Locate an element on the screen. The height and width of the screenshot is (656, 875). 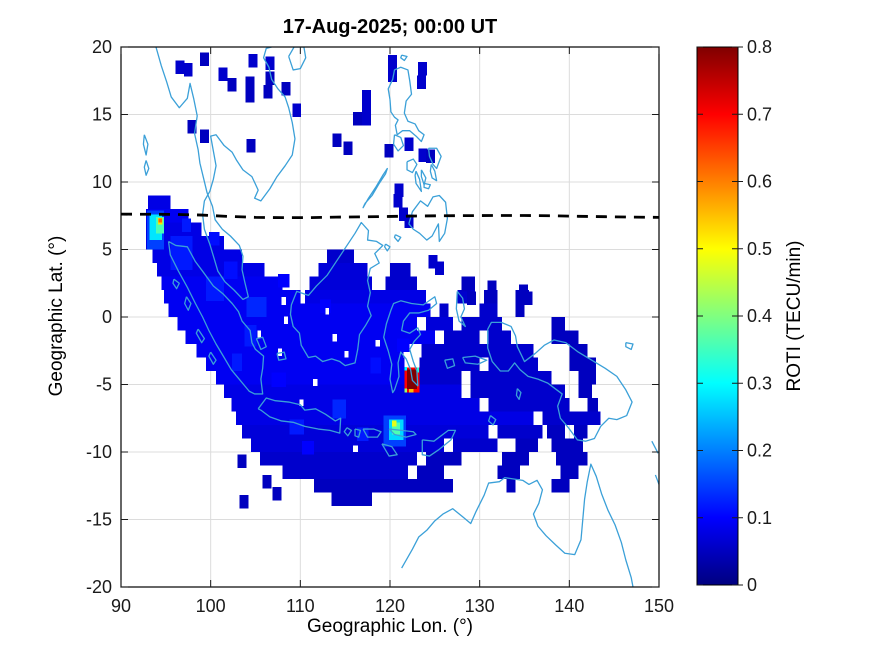
x-axis-label: Geographic Lon. (°) is located at coordinates (390, 626).